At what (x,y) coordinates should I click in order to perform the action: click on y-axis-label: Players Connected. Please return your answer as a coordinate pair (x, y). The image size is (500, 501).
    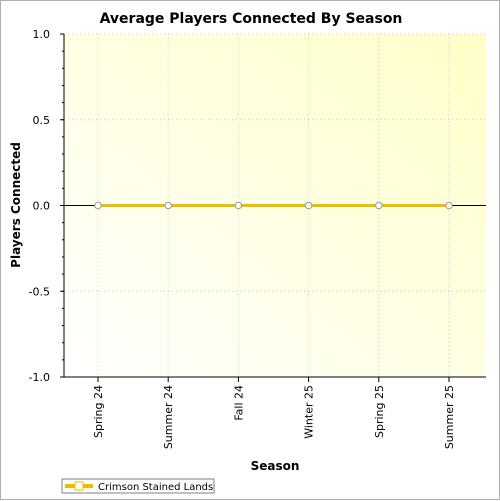
    Looking at the image, I should click on (16, 205).